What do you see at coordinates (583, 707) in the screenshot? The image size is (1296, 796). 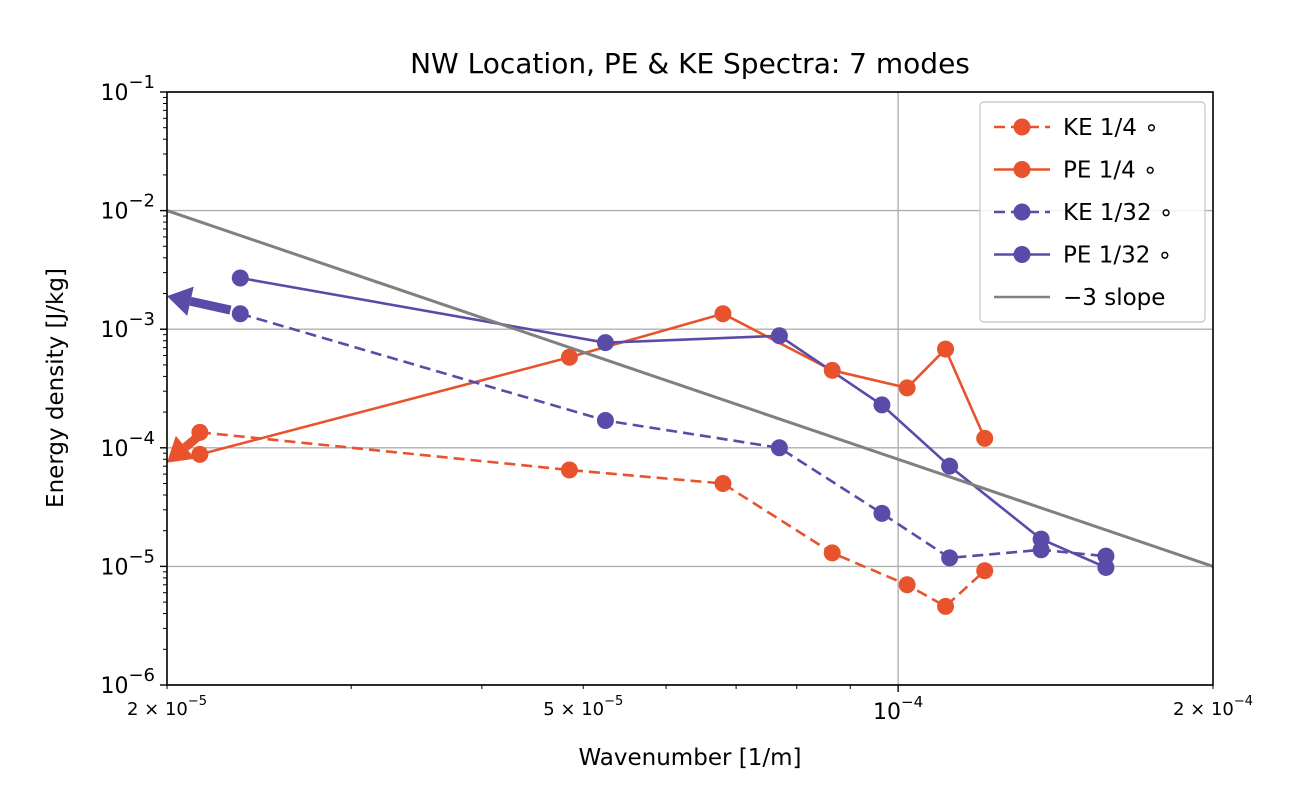 I see `x-tick-label: 5 × 10⁻⁵` at bounding box center [583, 707].